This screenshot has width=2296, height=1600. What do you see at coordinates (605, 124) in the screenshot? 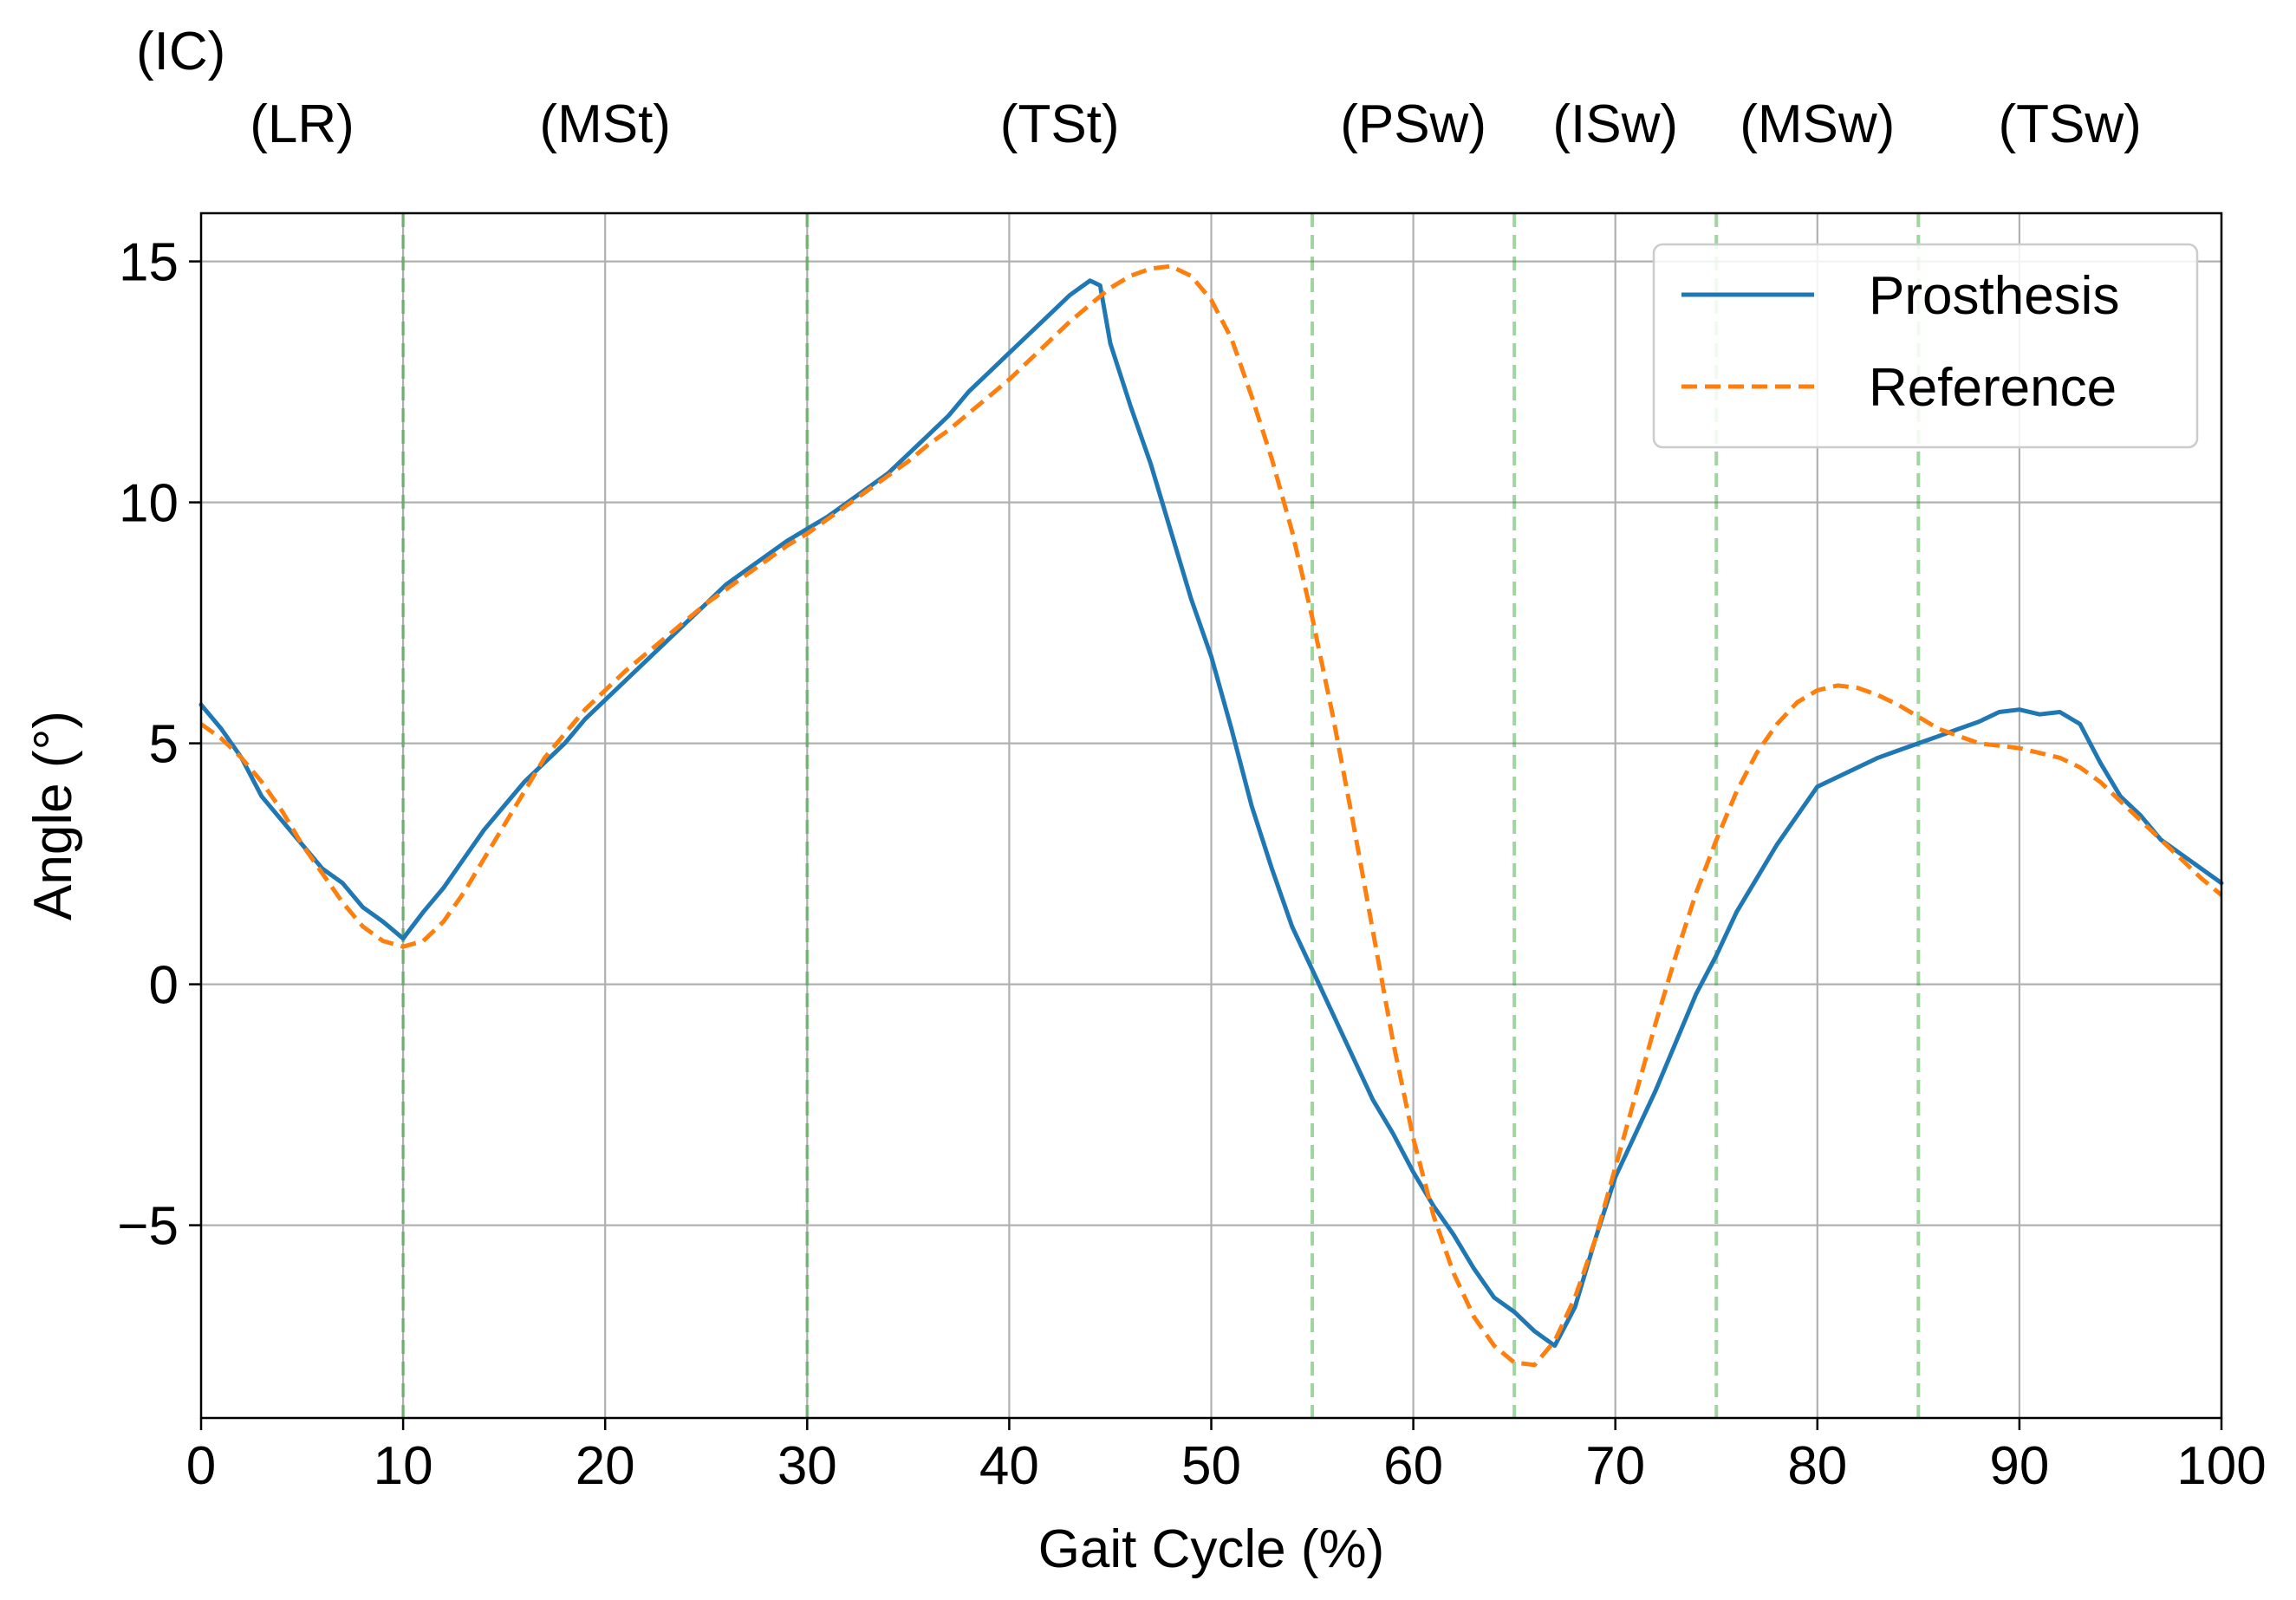
I see `phase-label: (MSt)` at bounding box center [605, 124].